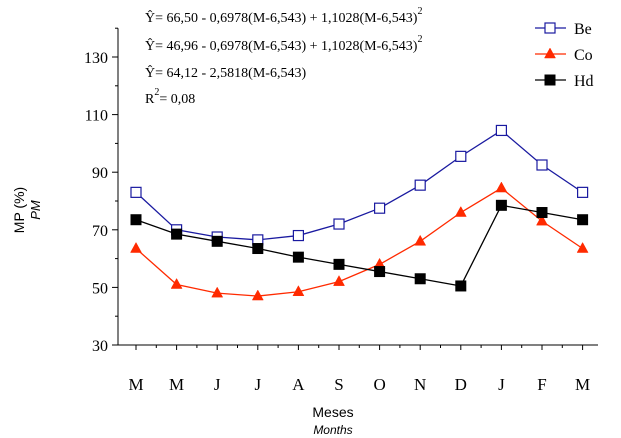  Describe the element at coordinates (100, 288) in the screenshot. I see `y-tick-label: 50` at that location.